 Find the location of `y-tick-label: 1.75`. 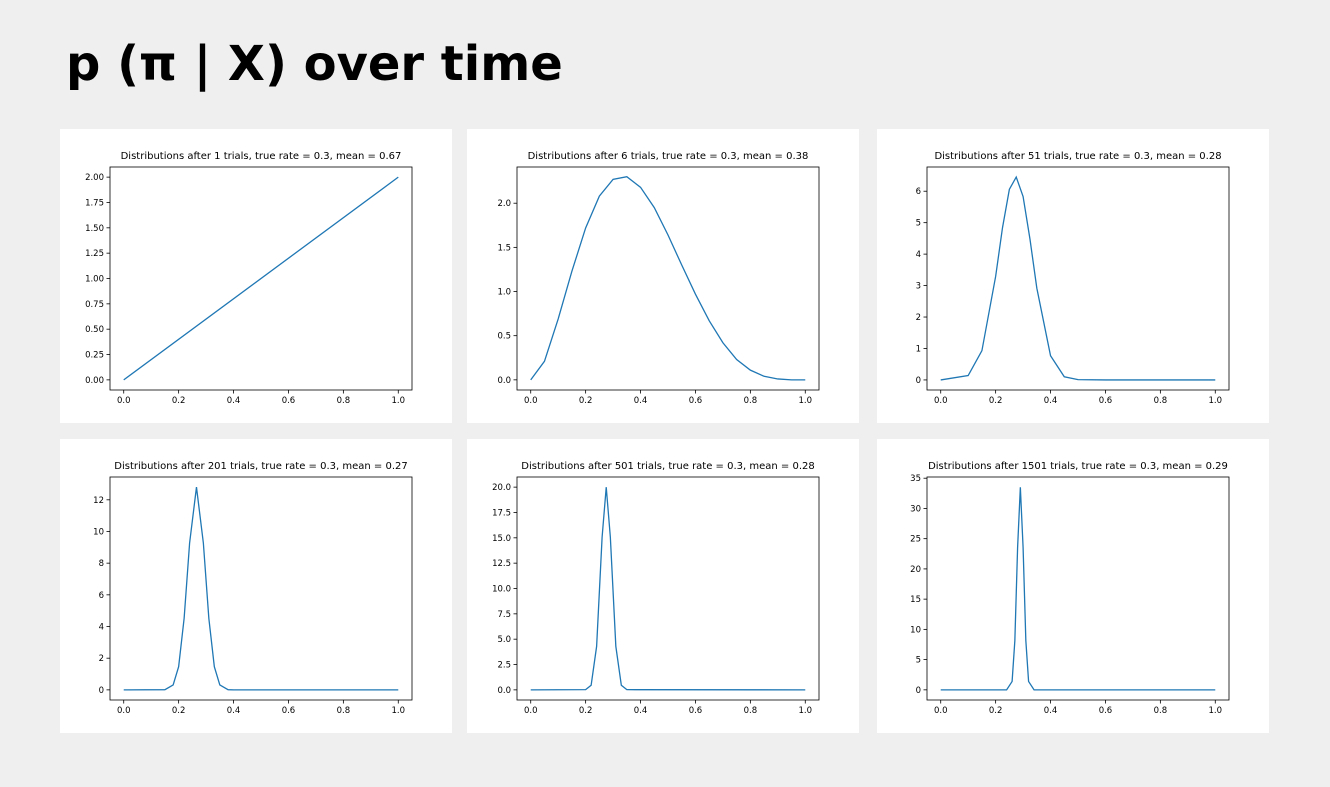

y-tick-label: 1.75 is located at coordinates (94, 203).